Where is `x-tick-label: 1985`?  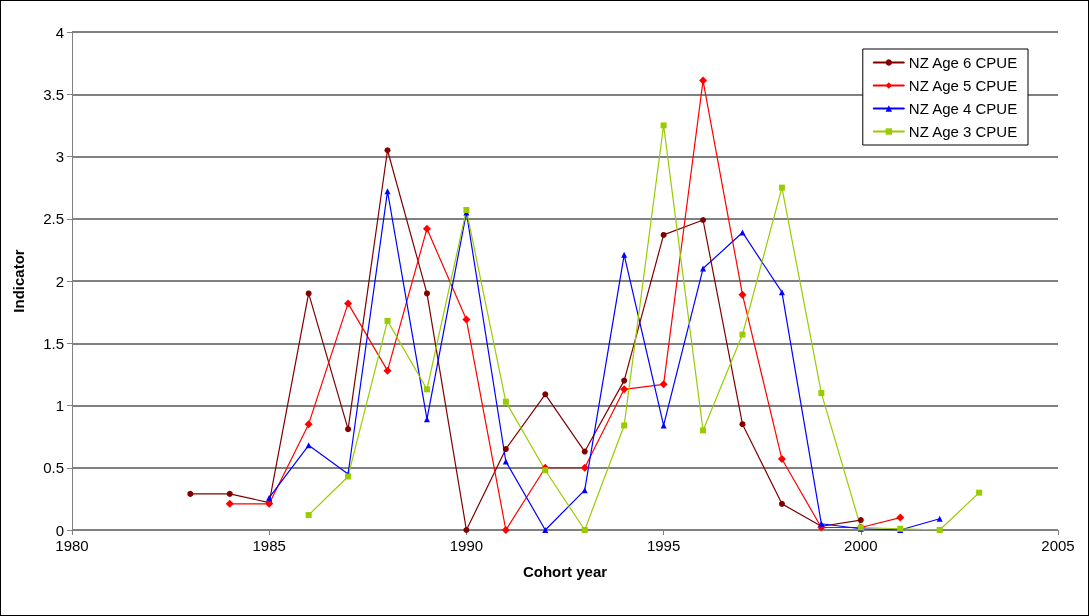
x-tick-label: 1985 is located at coordinates (269, 545).